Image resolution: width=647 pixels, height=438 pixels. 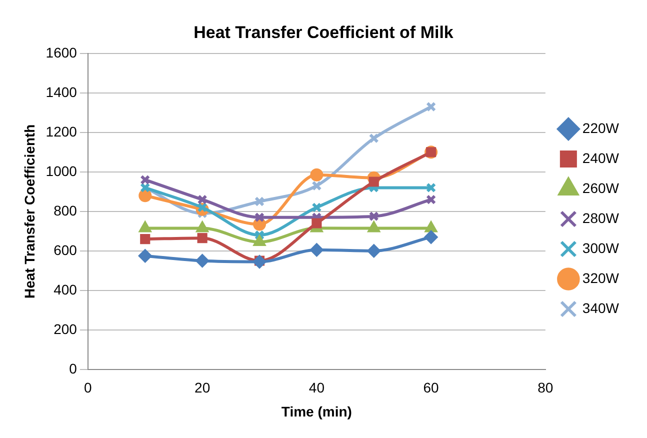 What do you see at coordinates (601, 248) in the screenshot?
I see `legend-label: 300W` at bounding box center [601, 248].